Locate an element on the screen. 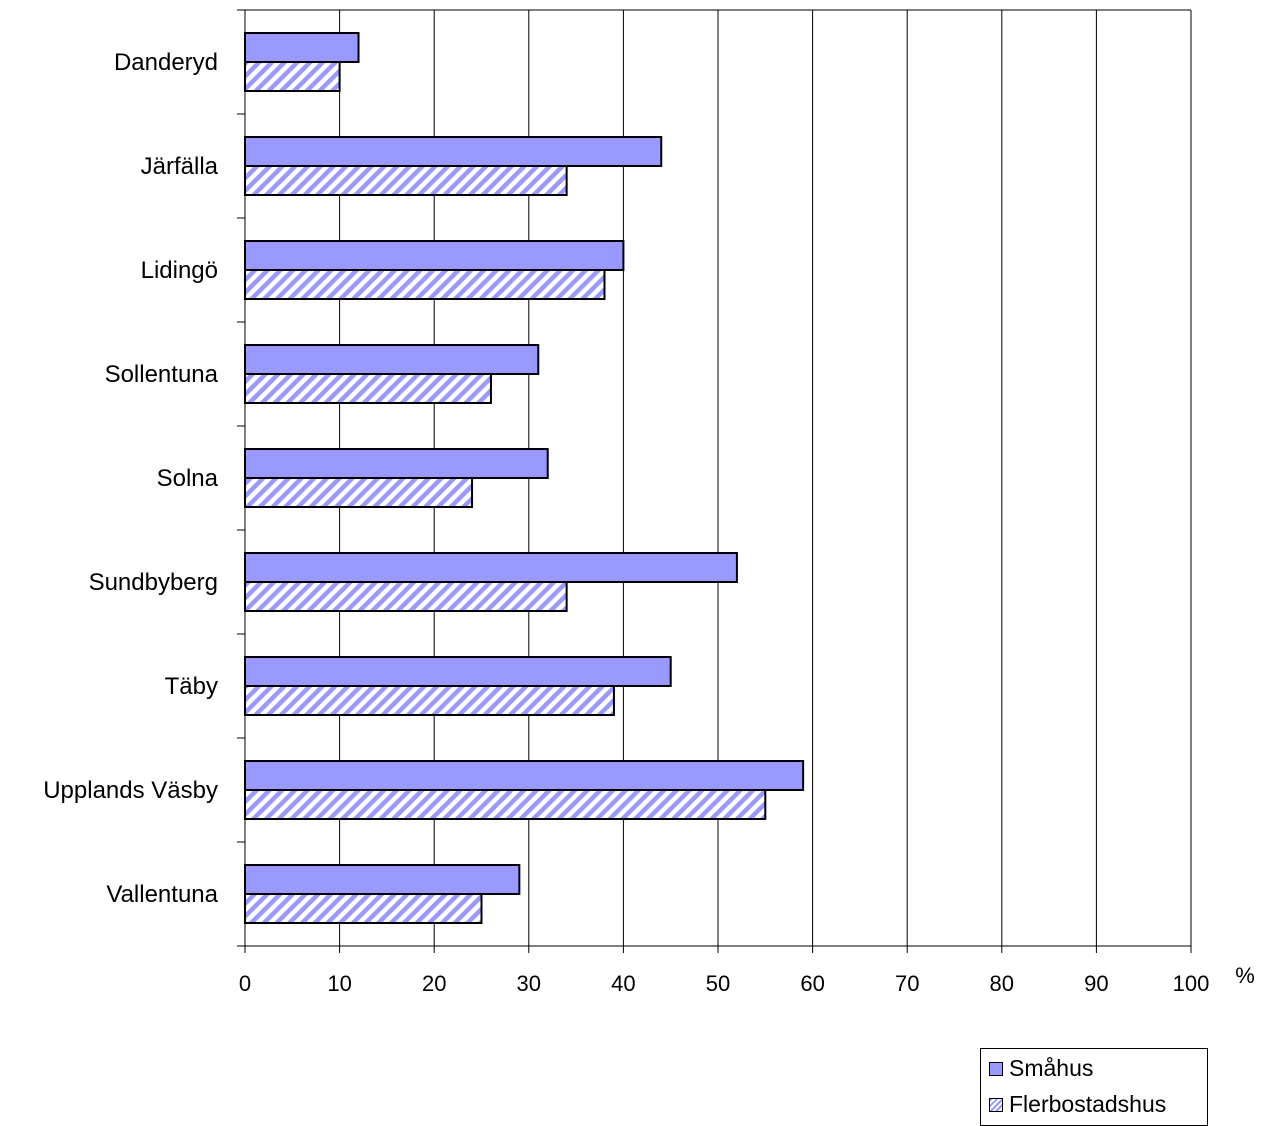 Image resolution: width=1274 pixels, height=1126 pixels. legend-swatch-solid is located at coordinates (996, 1068).